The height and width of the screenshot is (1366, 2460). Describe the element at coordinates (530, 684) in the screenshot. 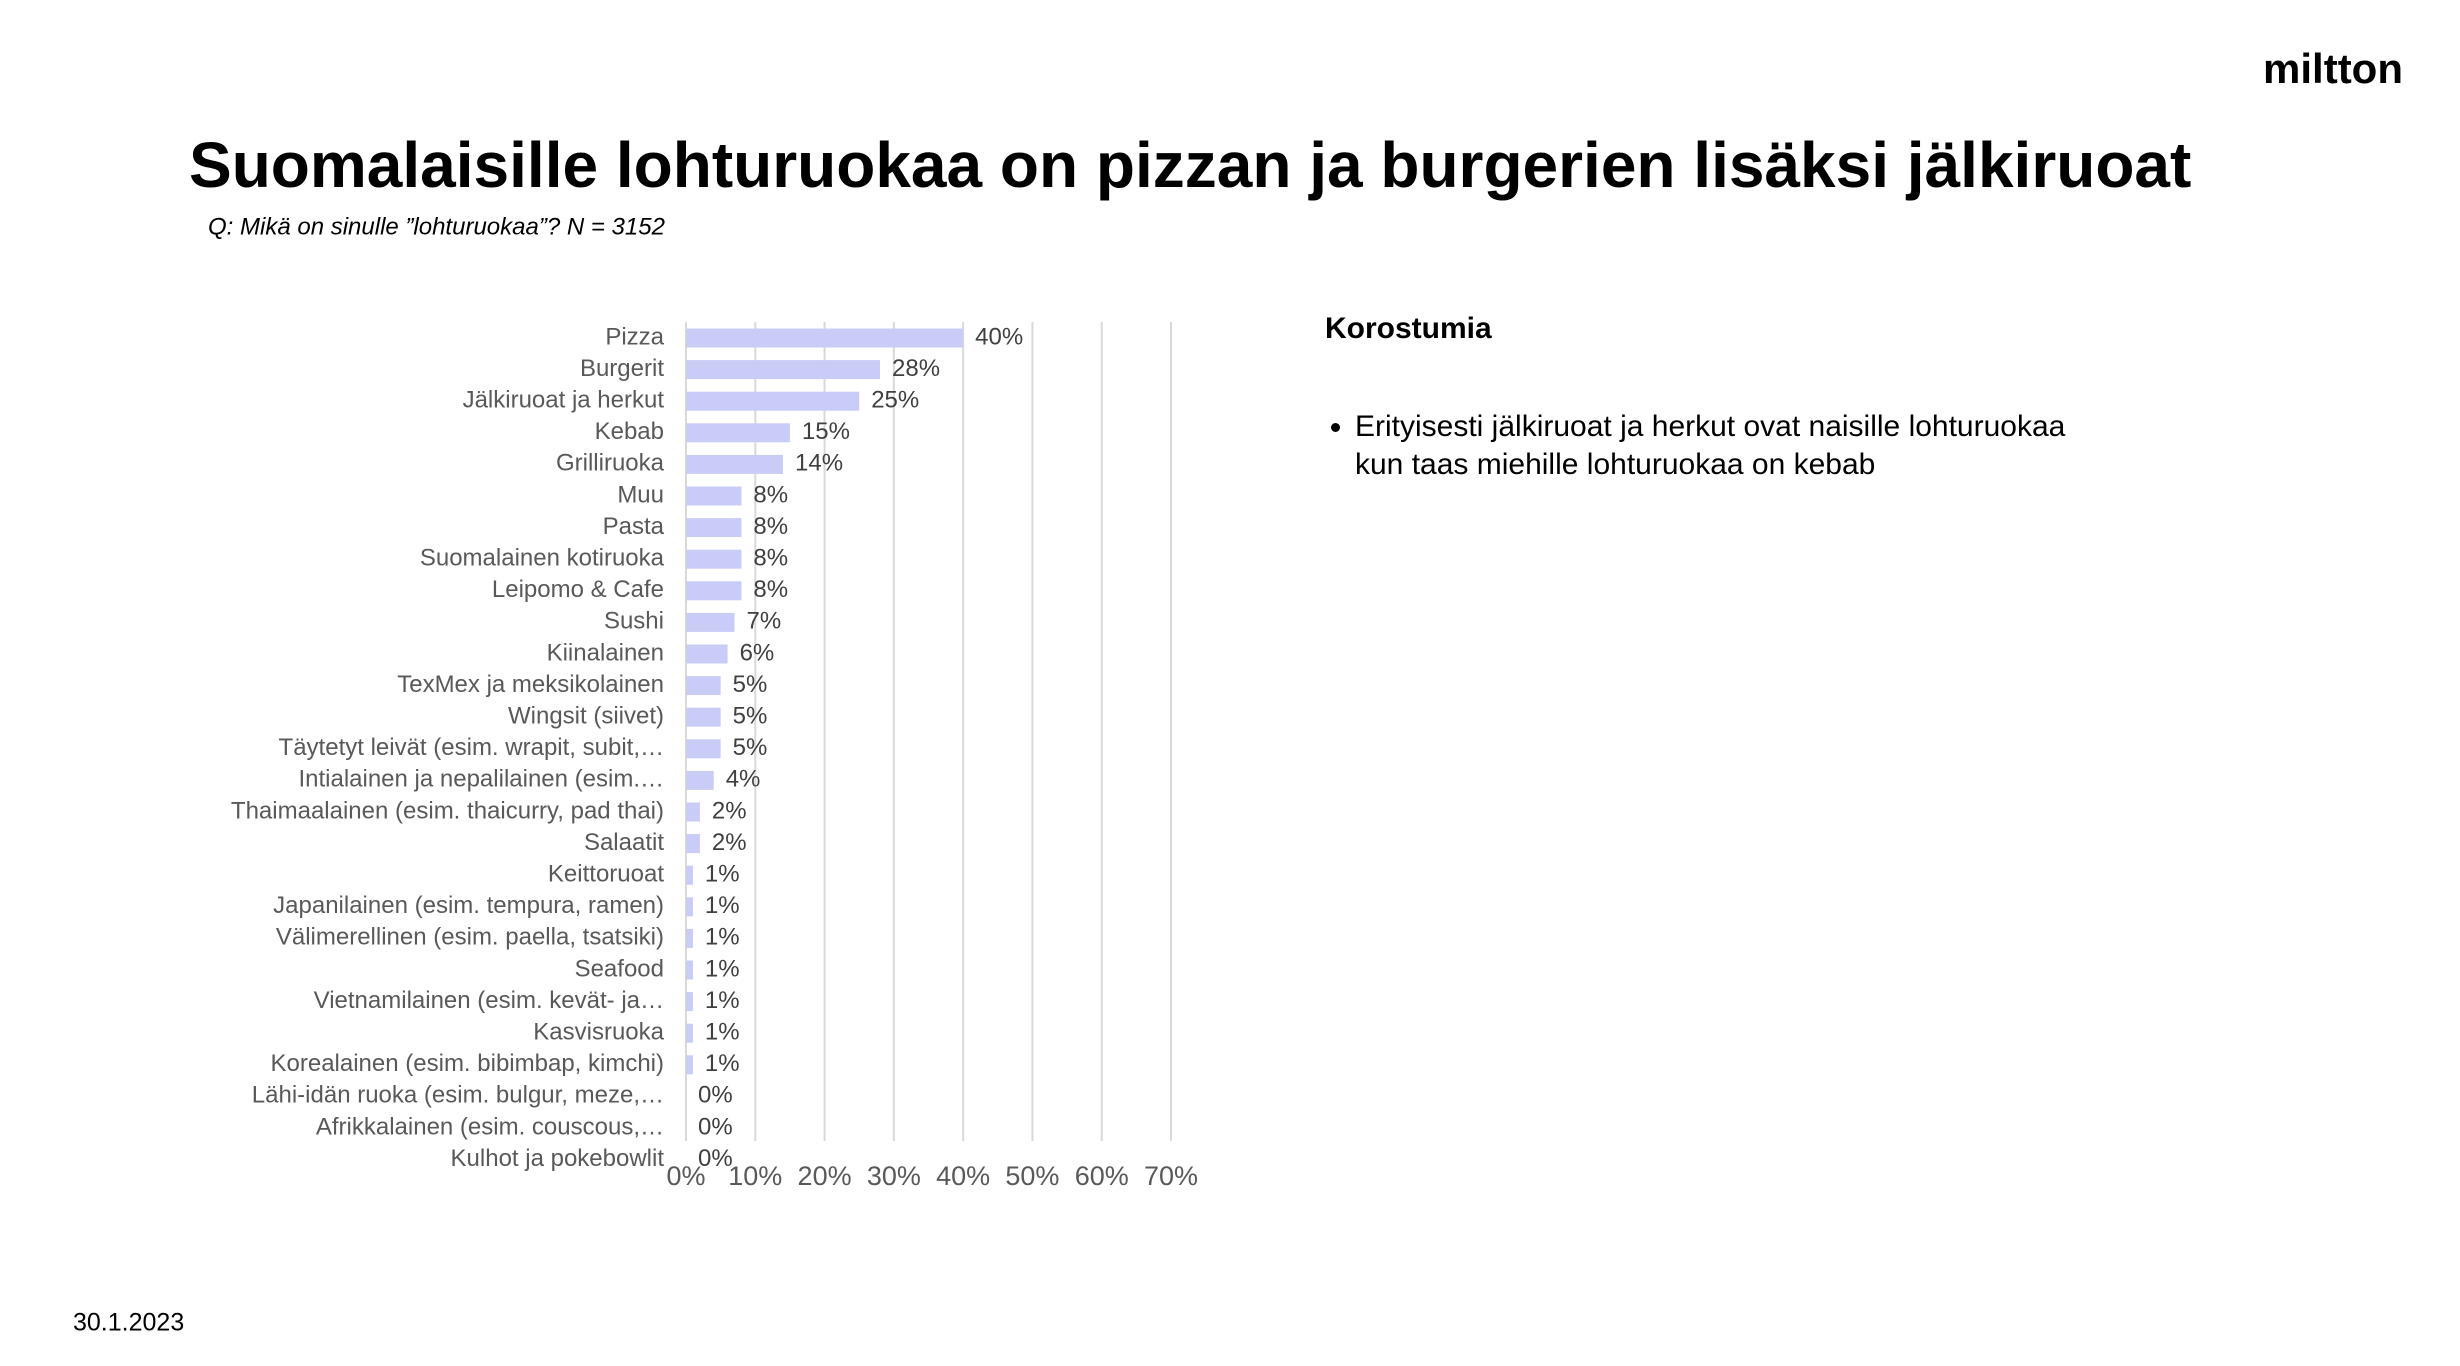

I see `category-label: TexMex ja meksikolainen` at that location.